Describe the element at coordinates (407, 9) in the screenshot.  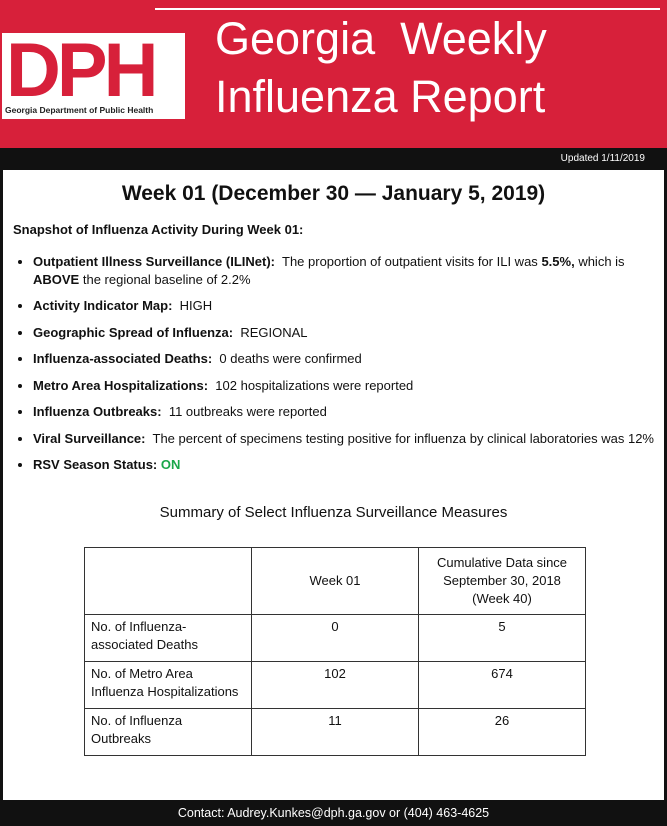
I see `divider` at that location.